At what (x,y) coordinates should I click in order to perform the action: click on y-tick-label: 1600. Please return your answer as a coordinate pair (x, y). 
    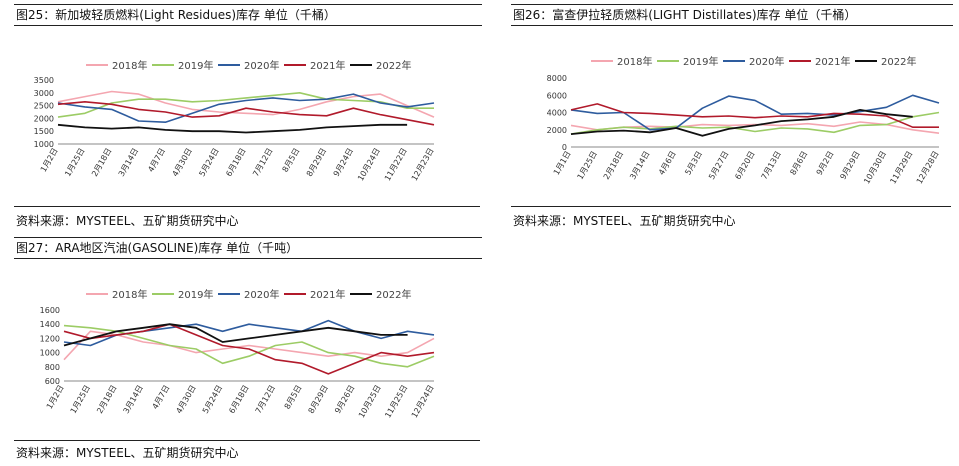
    Looking at the image, I should click on (50, 310).